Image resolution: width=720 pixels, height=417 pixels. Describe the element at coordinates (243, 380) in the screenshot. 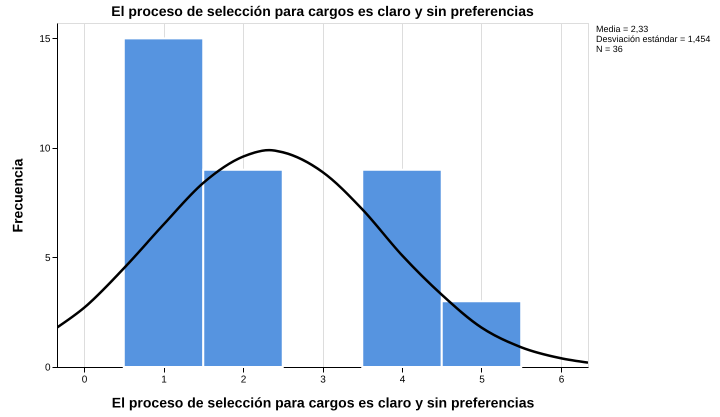

I see `x-tick-label: 2` at that location.